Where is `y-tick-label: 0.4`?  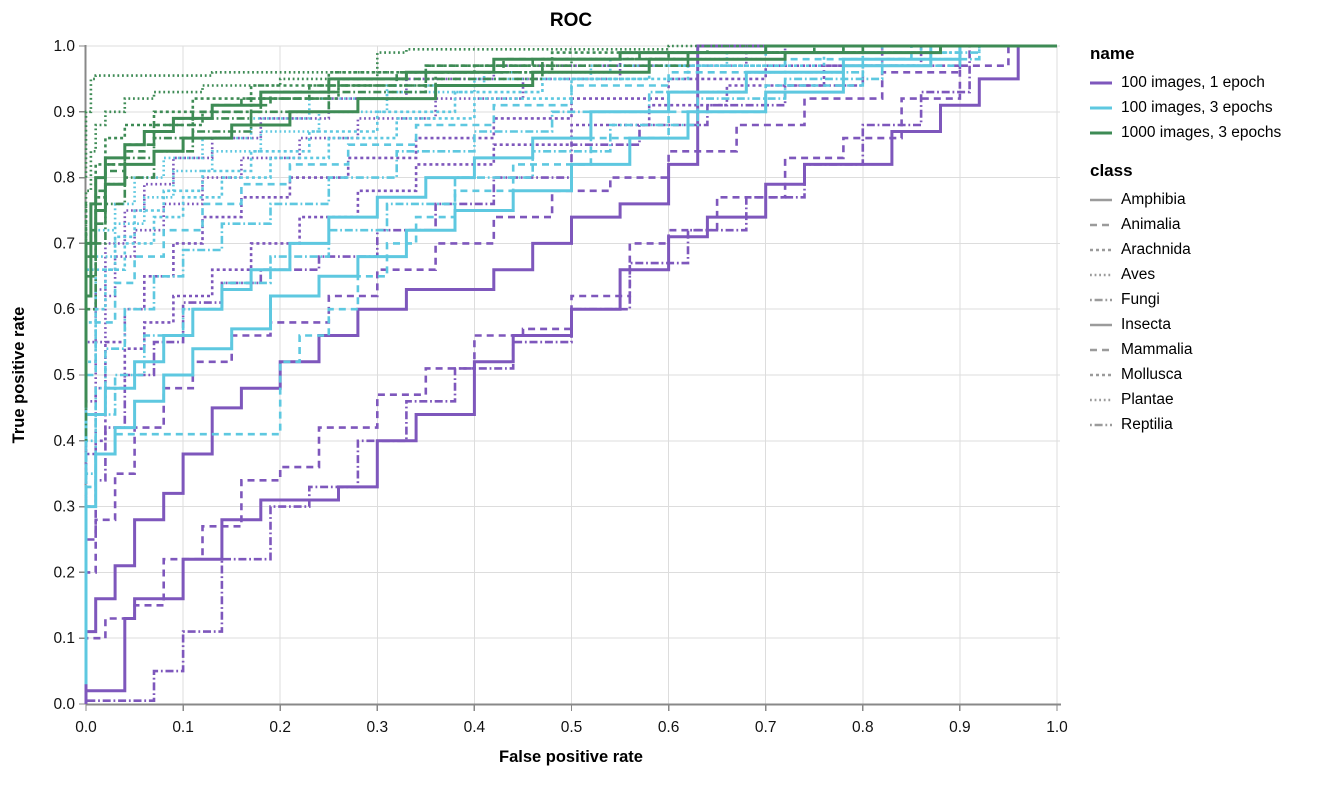 y-tick-label: 0.4 is located at coordinates (64, 441).